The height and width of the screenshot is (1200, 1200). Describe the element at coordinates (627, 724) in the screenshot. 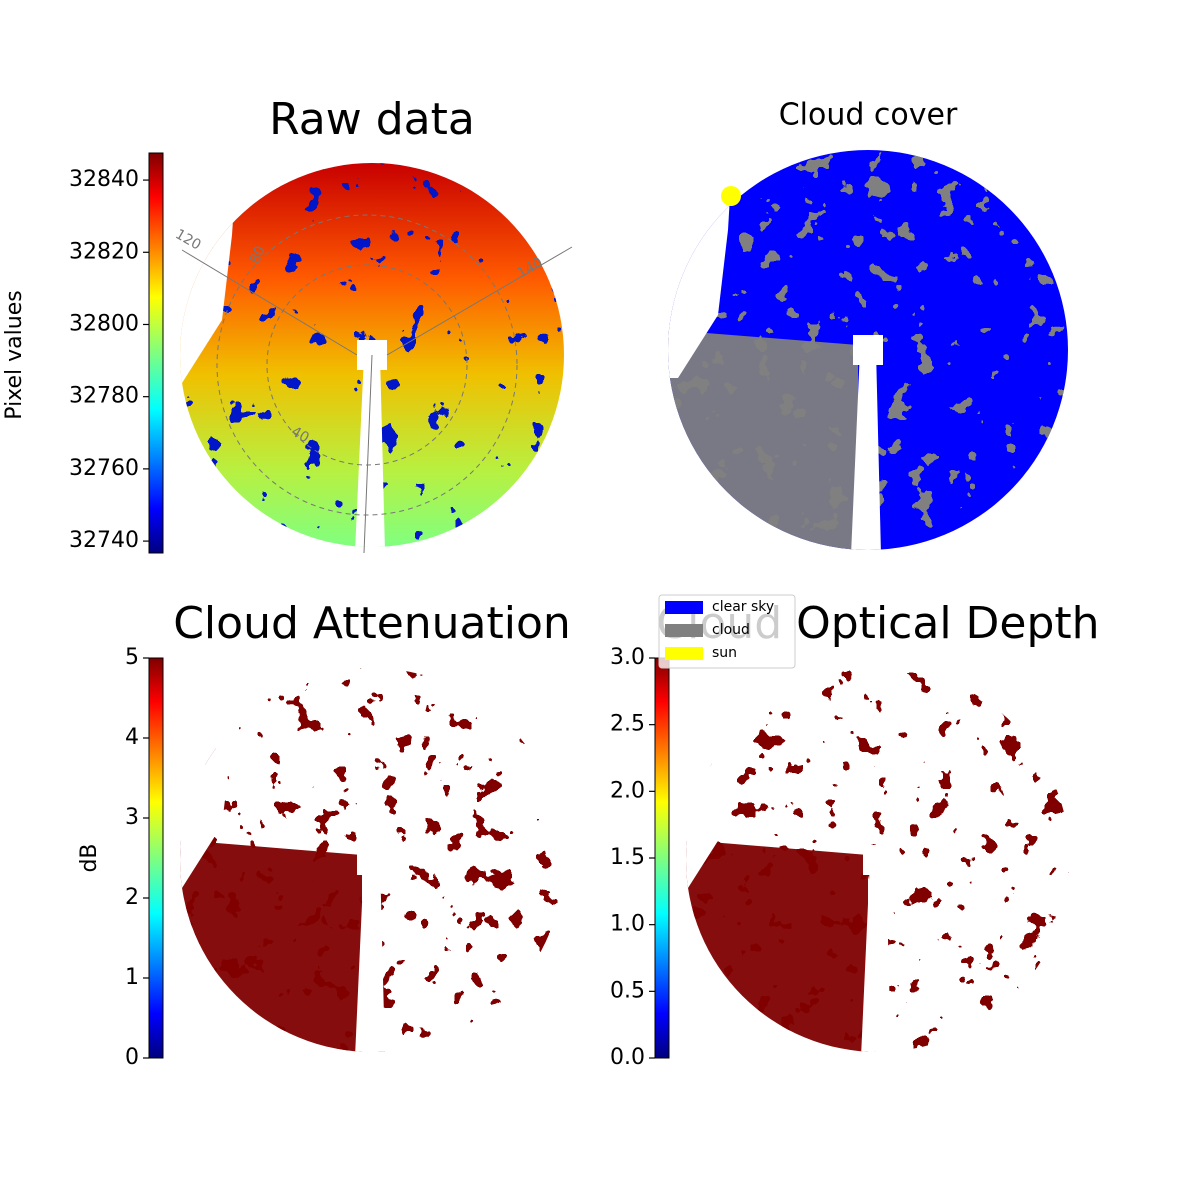

I see `colorbar-tick-label: 2.5` at that location.